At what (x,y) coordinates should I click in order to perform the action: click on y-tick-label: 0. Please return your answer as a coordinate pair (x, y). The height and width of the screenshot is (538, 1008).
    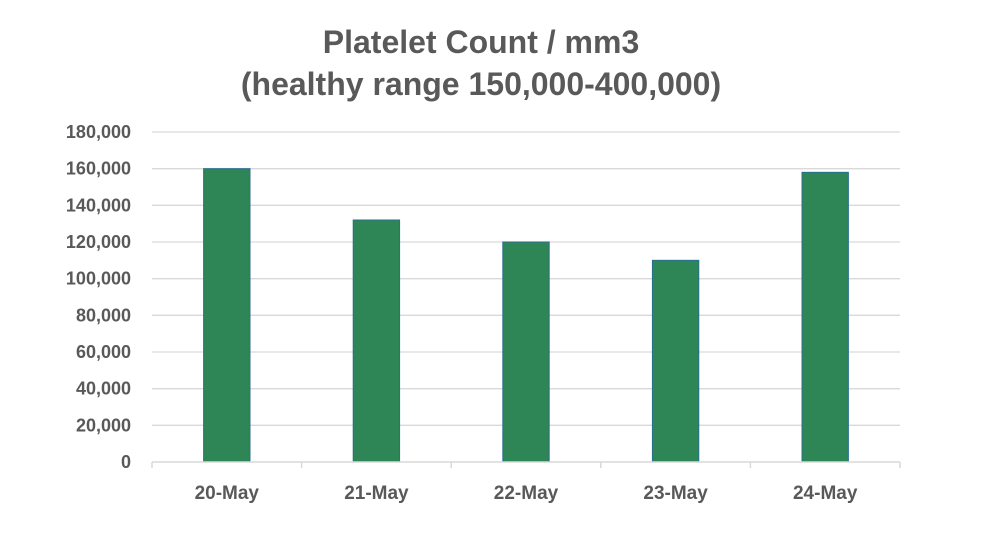
    Looking at the image, I should click on (126, 462).